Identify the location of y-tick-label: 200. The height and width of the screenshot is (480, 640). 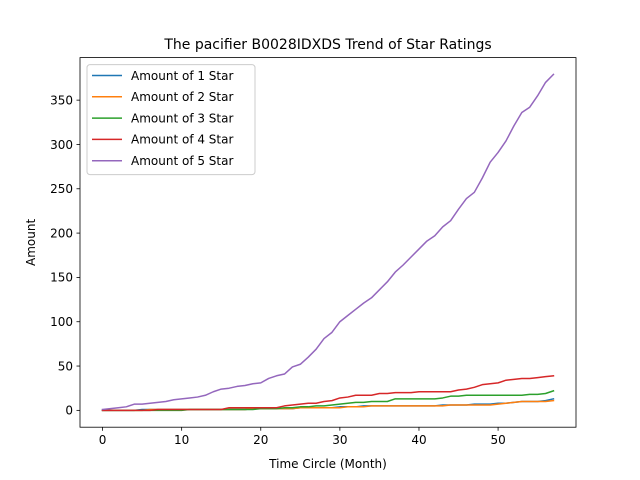
(61, 233).